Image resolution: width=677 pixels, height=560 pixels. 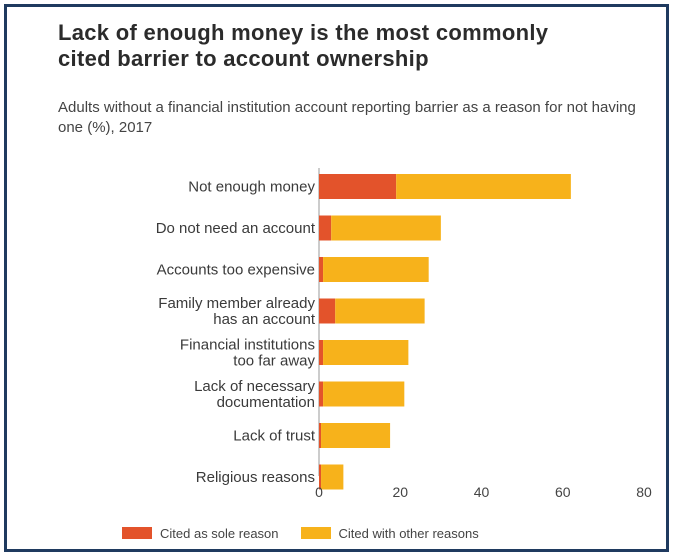 What do you see at coordinates (237, 311) in the screenshot?
I see `category-label: Family member already has an account` at bounding box center [237, 311].